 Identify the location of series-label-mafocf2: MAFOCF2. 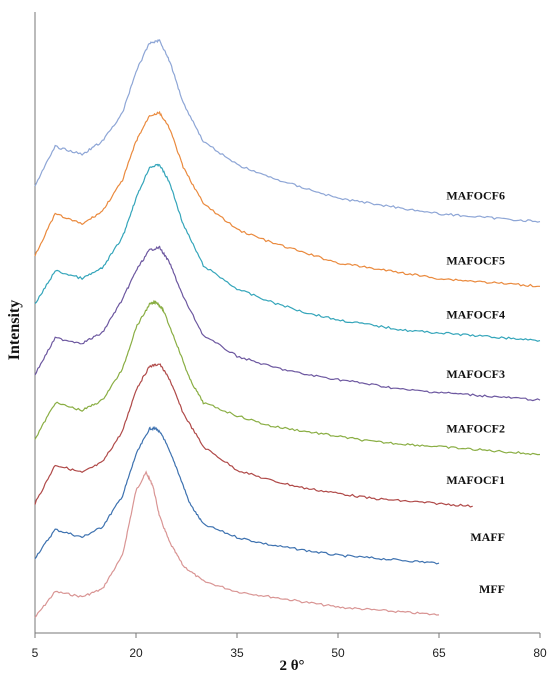
(475, 429).